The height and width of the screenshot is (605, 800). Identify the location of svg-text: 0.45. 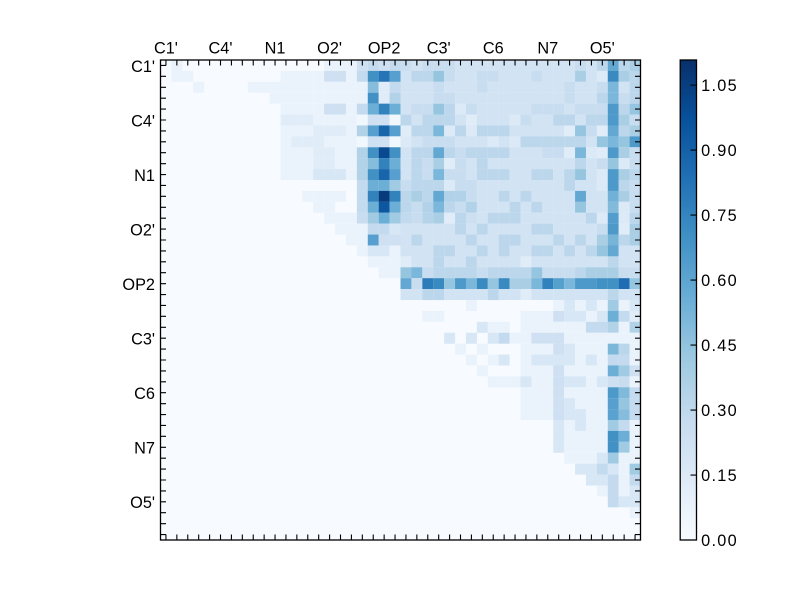
(719, 346).